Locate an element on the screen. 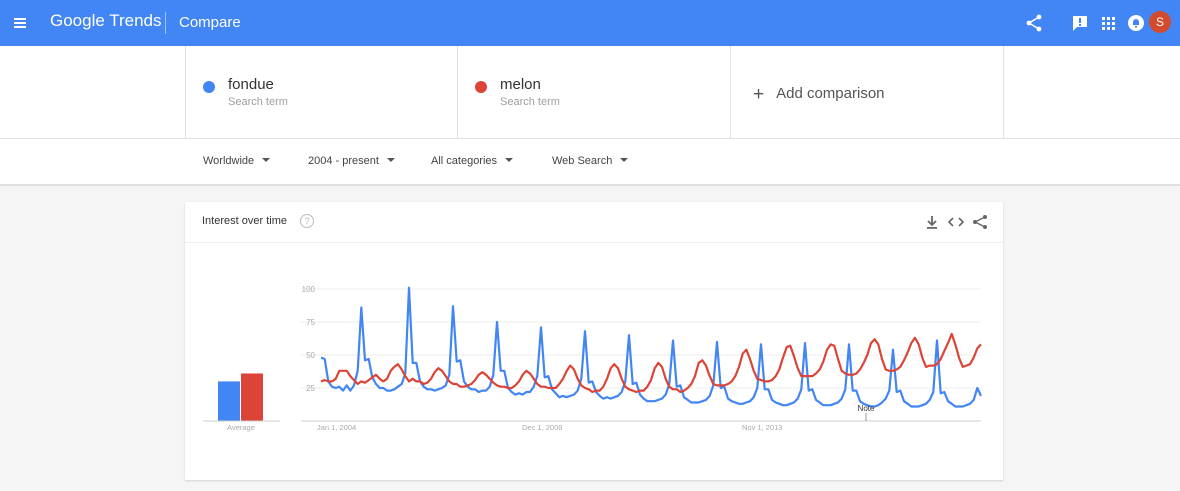  x-tick-label: Nov 1, 2013 is located at coordinates (762, 427).